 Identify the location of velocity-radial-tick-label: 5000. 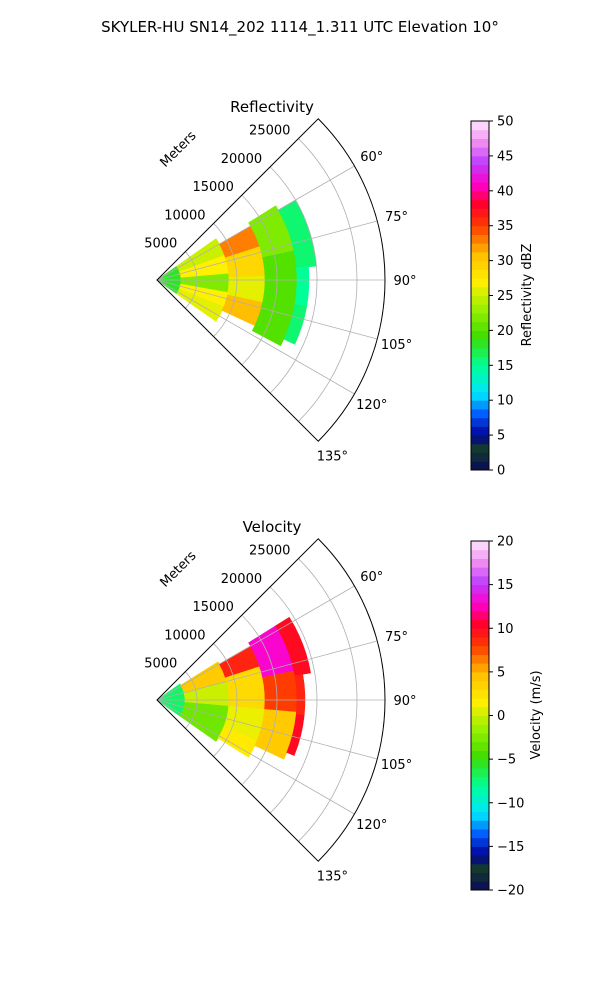
(160, 664).